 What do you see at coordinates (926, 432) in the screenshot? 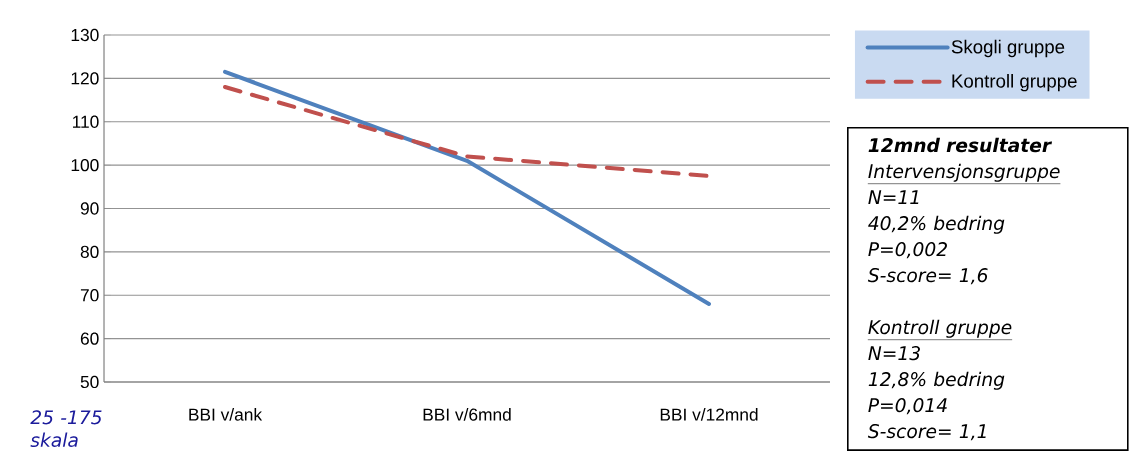
I see `text: S-score= 1,1` at bounding box center [926, 432].